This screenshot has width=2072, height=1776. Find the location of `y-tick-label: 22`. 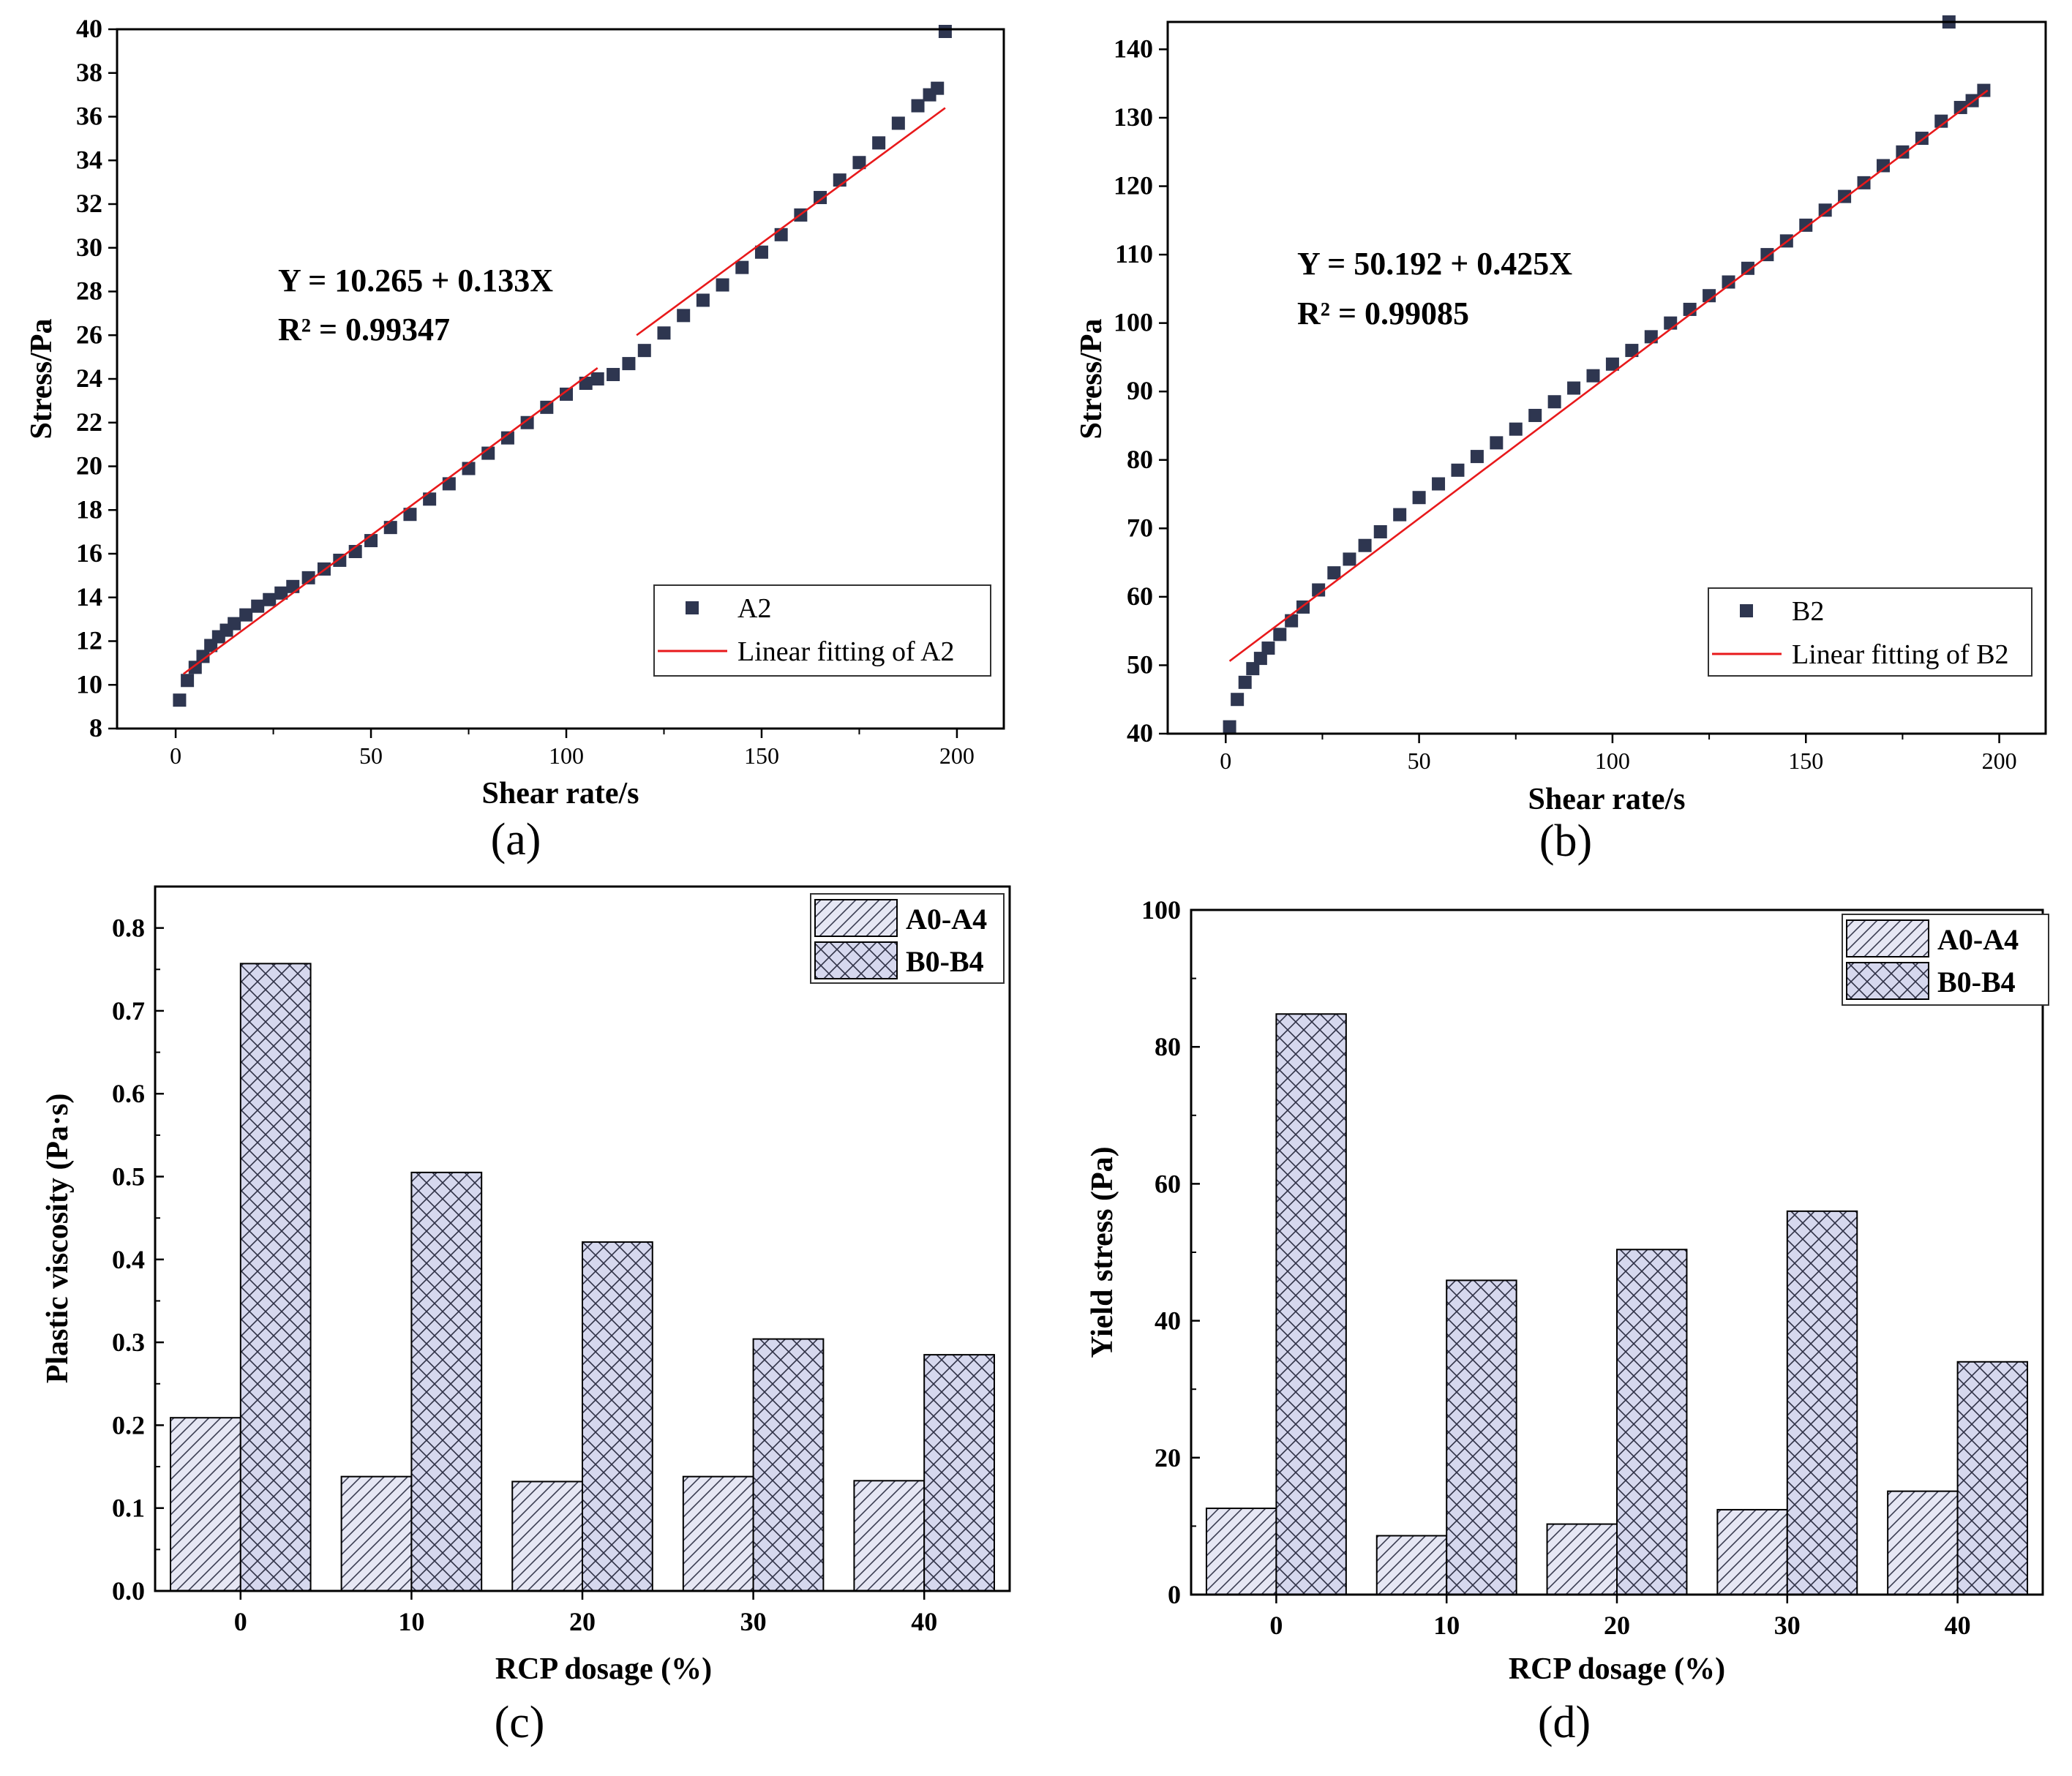

y-tick-label: 22 is located at coordinates (89, 422).